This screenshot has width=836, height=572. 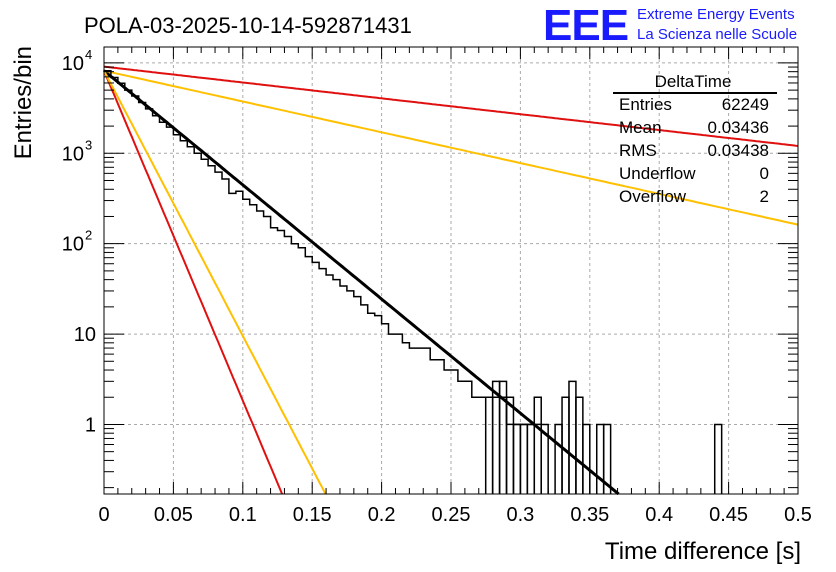 I want to click on x-tick-label: 0.25, so click(x=451, y=515).